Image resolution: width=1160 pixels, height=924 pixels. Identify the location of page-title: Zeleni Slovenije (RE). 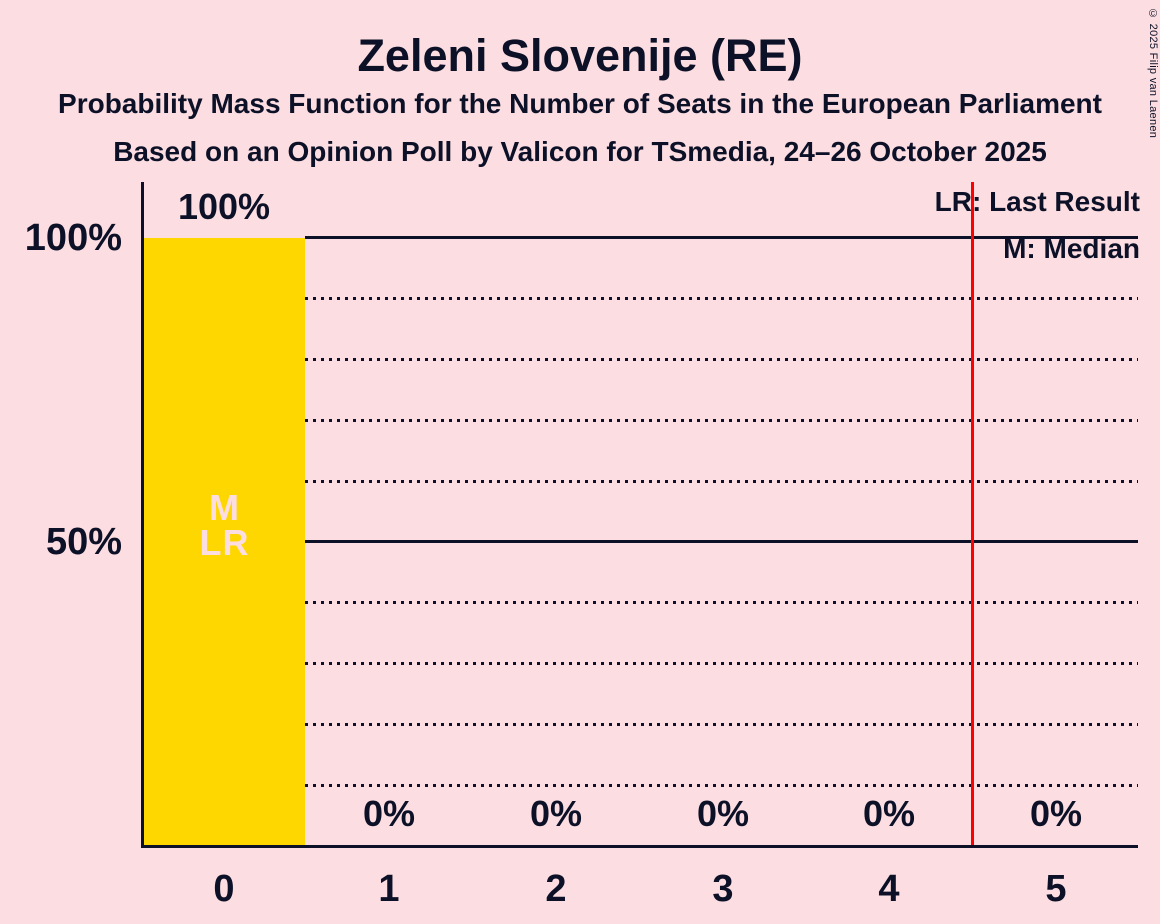
(580, 55).